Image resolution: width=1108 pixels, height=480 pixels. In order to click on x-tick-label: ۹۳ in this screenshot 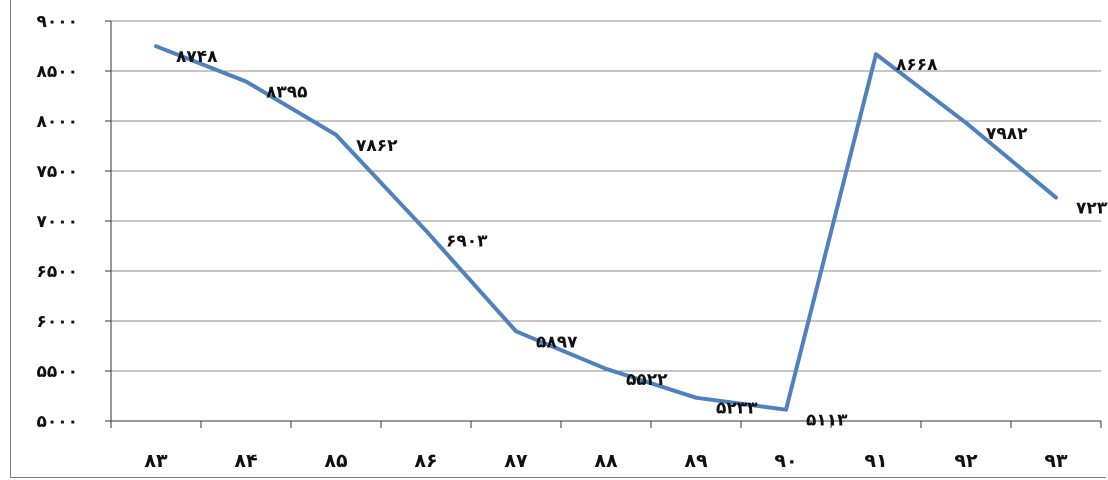, I will do `click(1056, 461)`.